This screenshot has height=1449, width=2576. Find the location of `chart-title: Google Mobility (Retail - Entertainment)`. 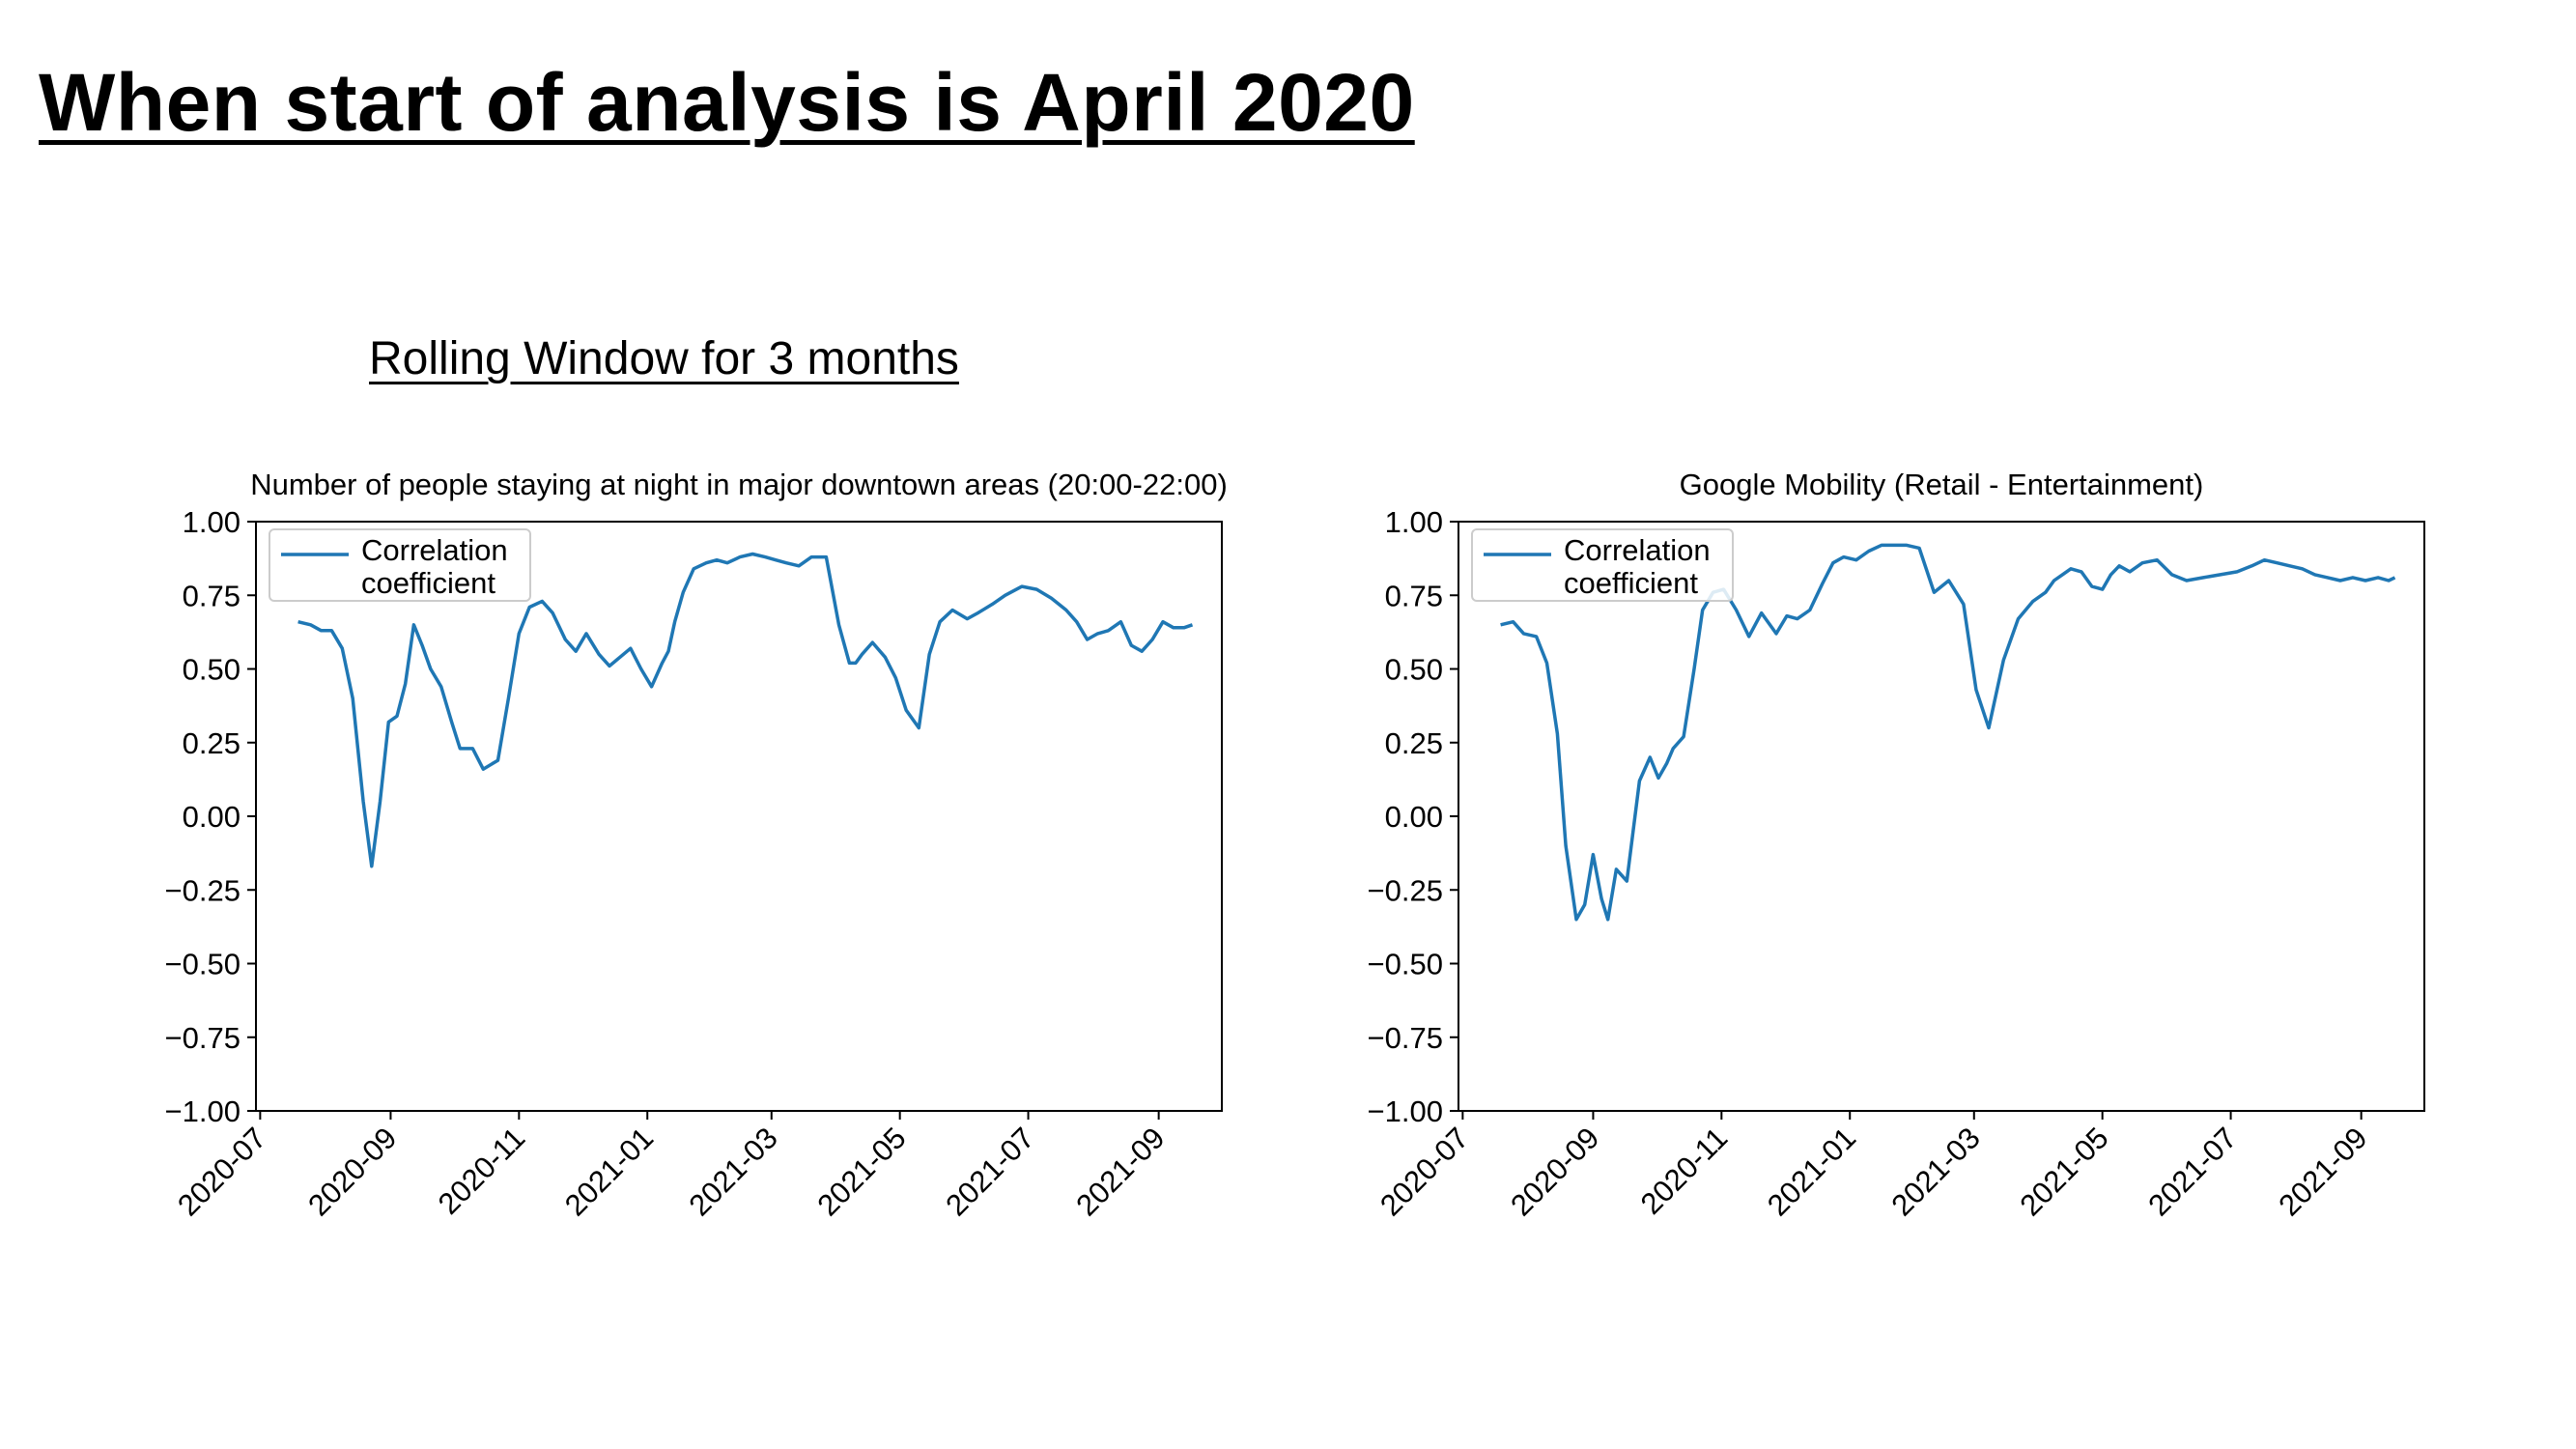

chart-title: Google Mobility (Retail - Entertainment) is located at coordinates (1942, 484).